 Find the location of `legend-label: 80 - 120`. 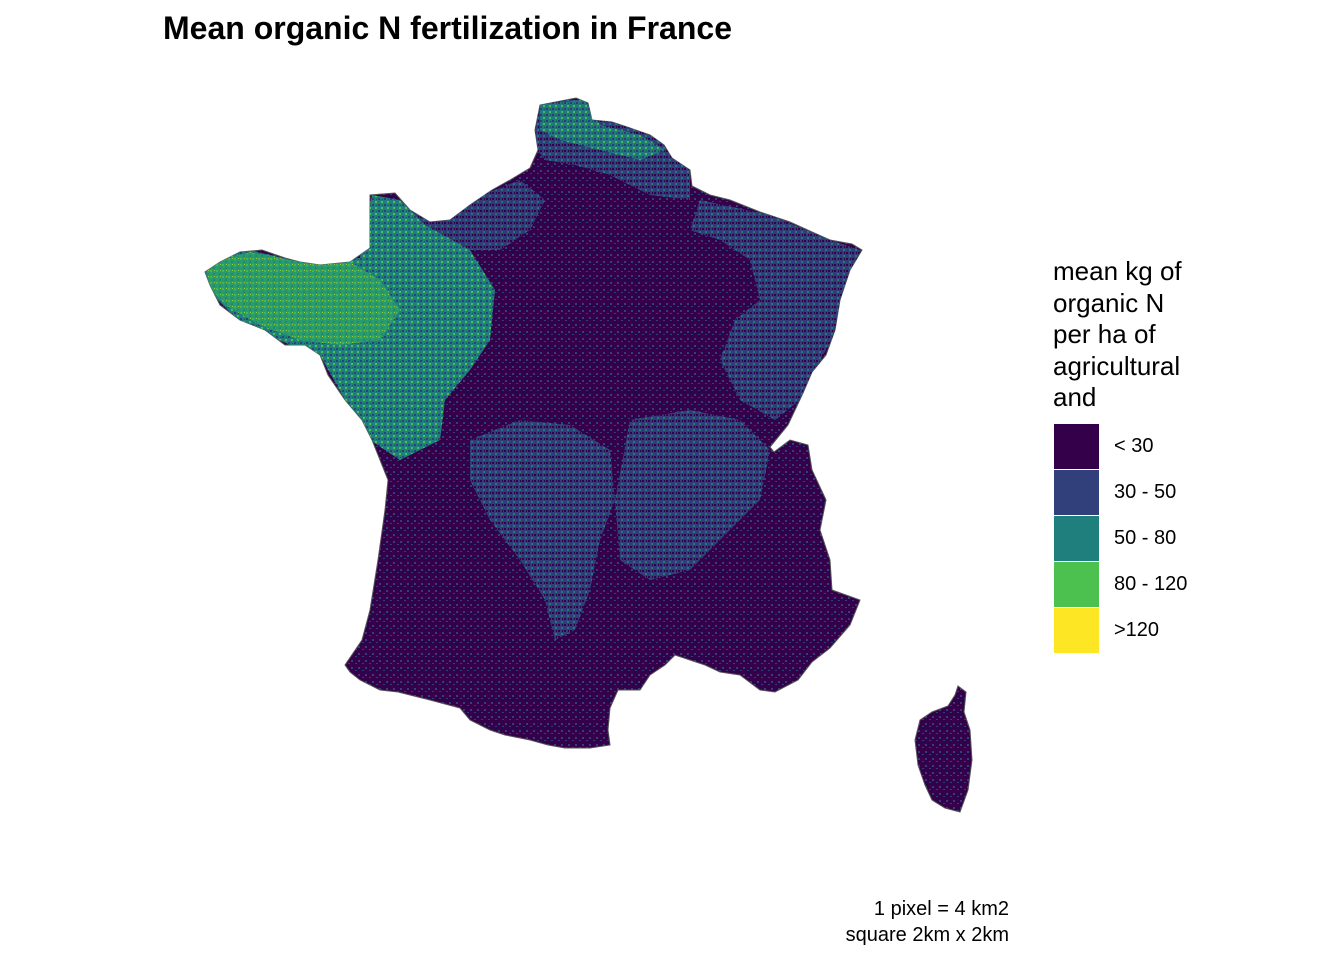

legend-label: 80 - 120 is located at coordinates (1151, 583).